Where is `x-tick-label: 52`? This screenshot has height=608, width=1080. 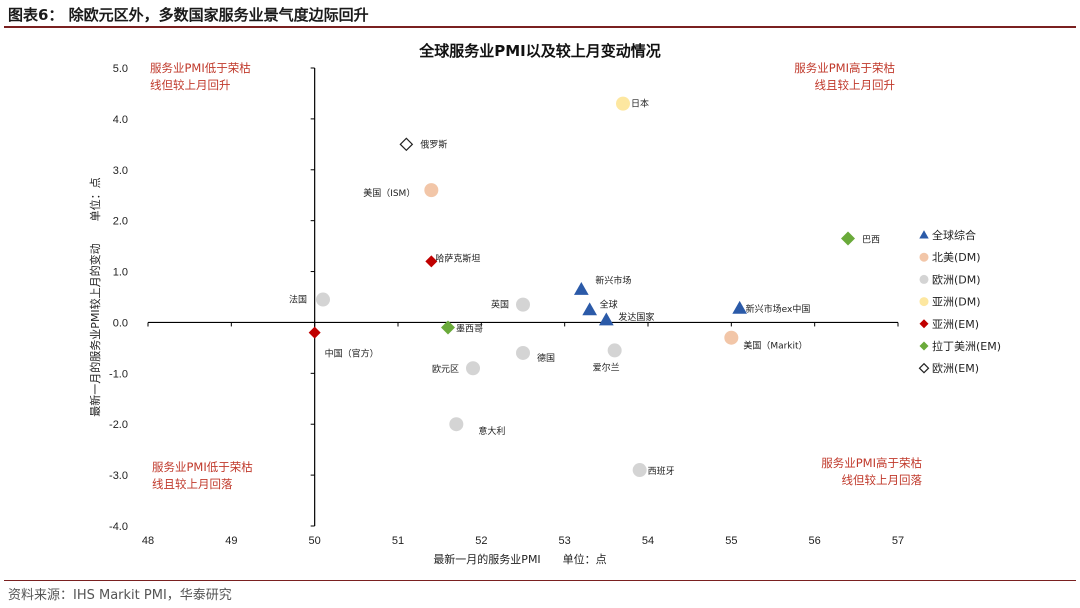 x-tick-label: 52 is located at coordinates (481, 541).